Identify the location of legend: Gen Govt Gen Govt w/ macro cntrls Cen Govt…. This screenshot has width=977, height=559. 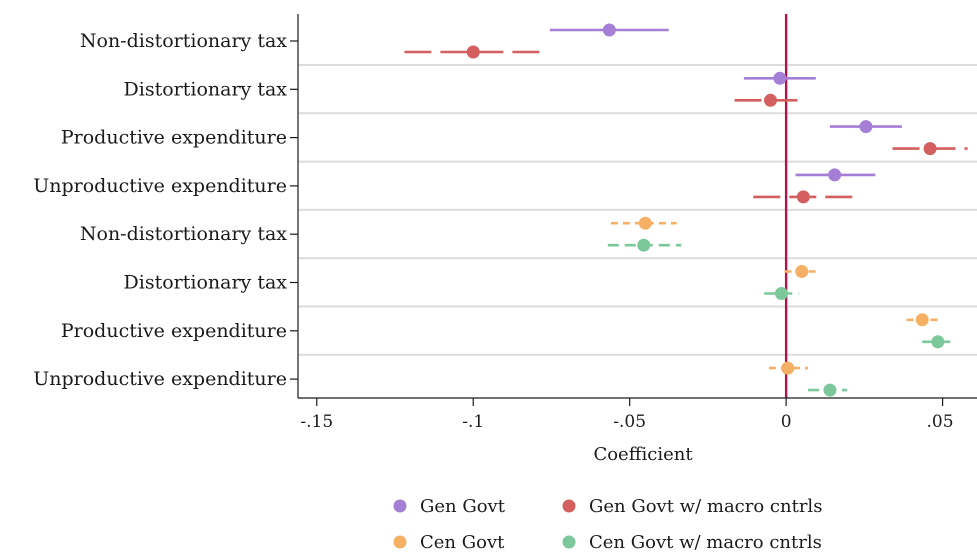
(607, 524).